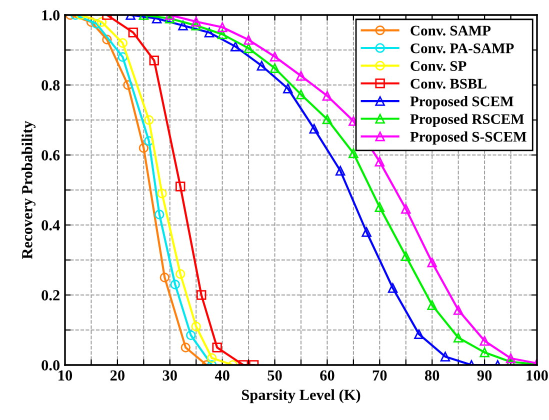 The width and height of the screenshot is (549, 420). I want to click on x-tick-label: 100, so click(537, 375).